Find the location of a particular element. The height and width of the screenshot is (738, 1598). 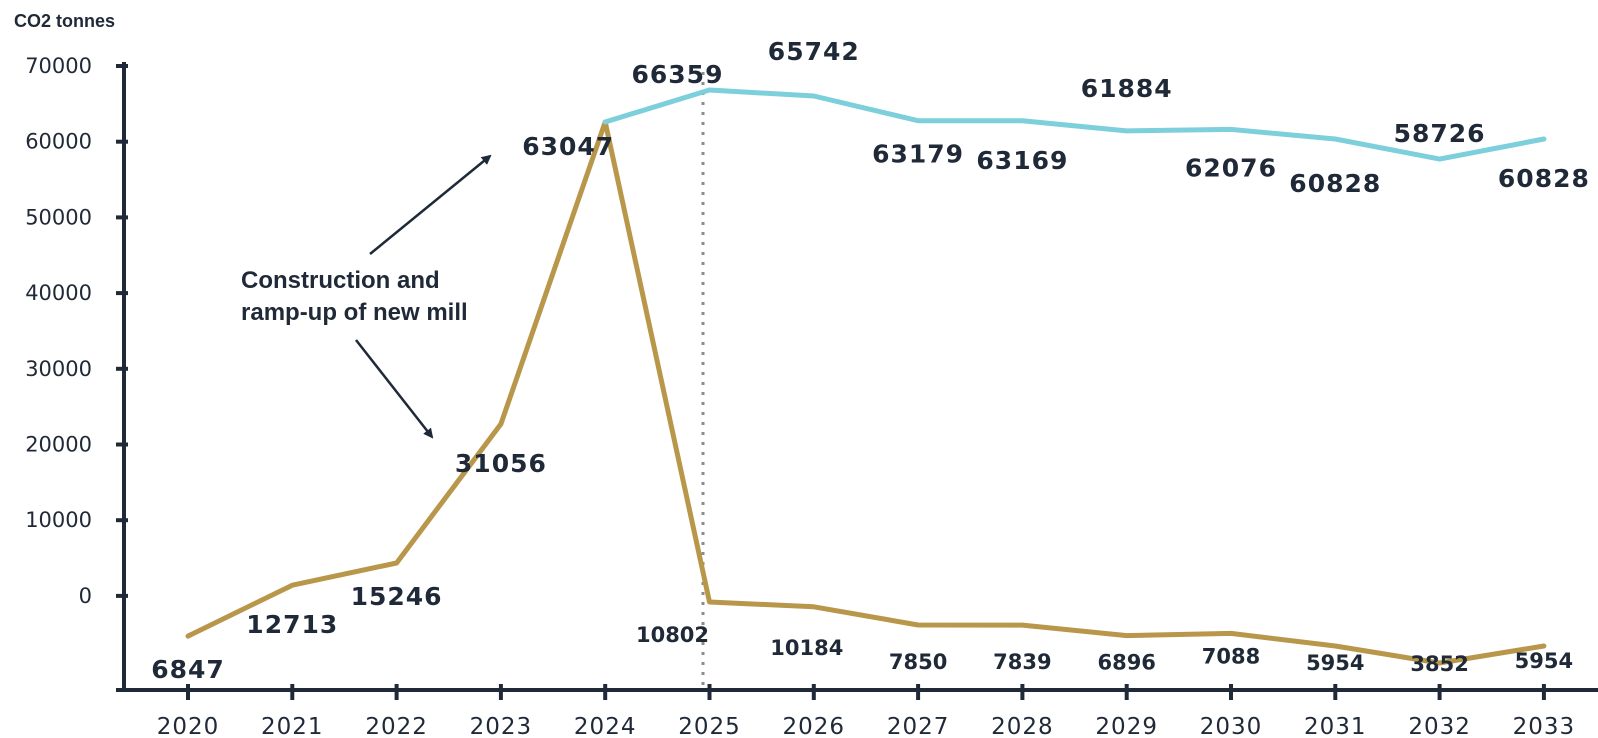

data-label: 10184 is located at coordinates (806, 648).